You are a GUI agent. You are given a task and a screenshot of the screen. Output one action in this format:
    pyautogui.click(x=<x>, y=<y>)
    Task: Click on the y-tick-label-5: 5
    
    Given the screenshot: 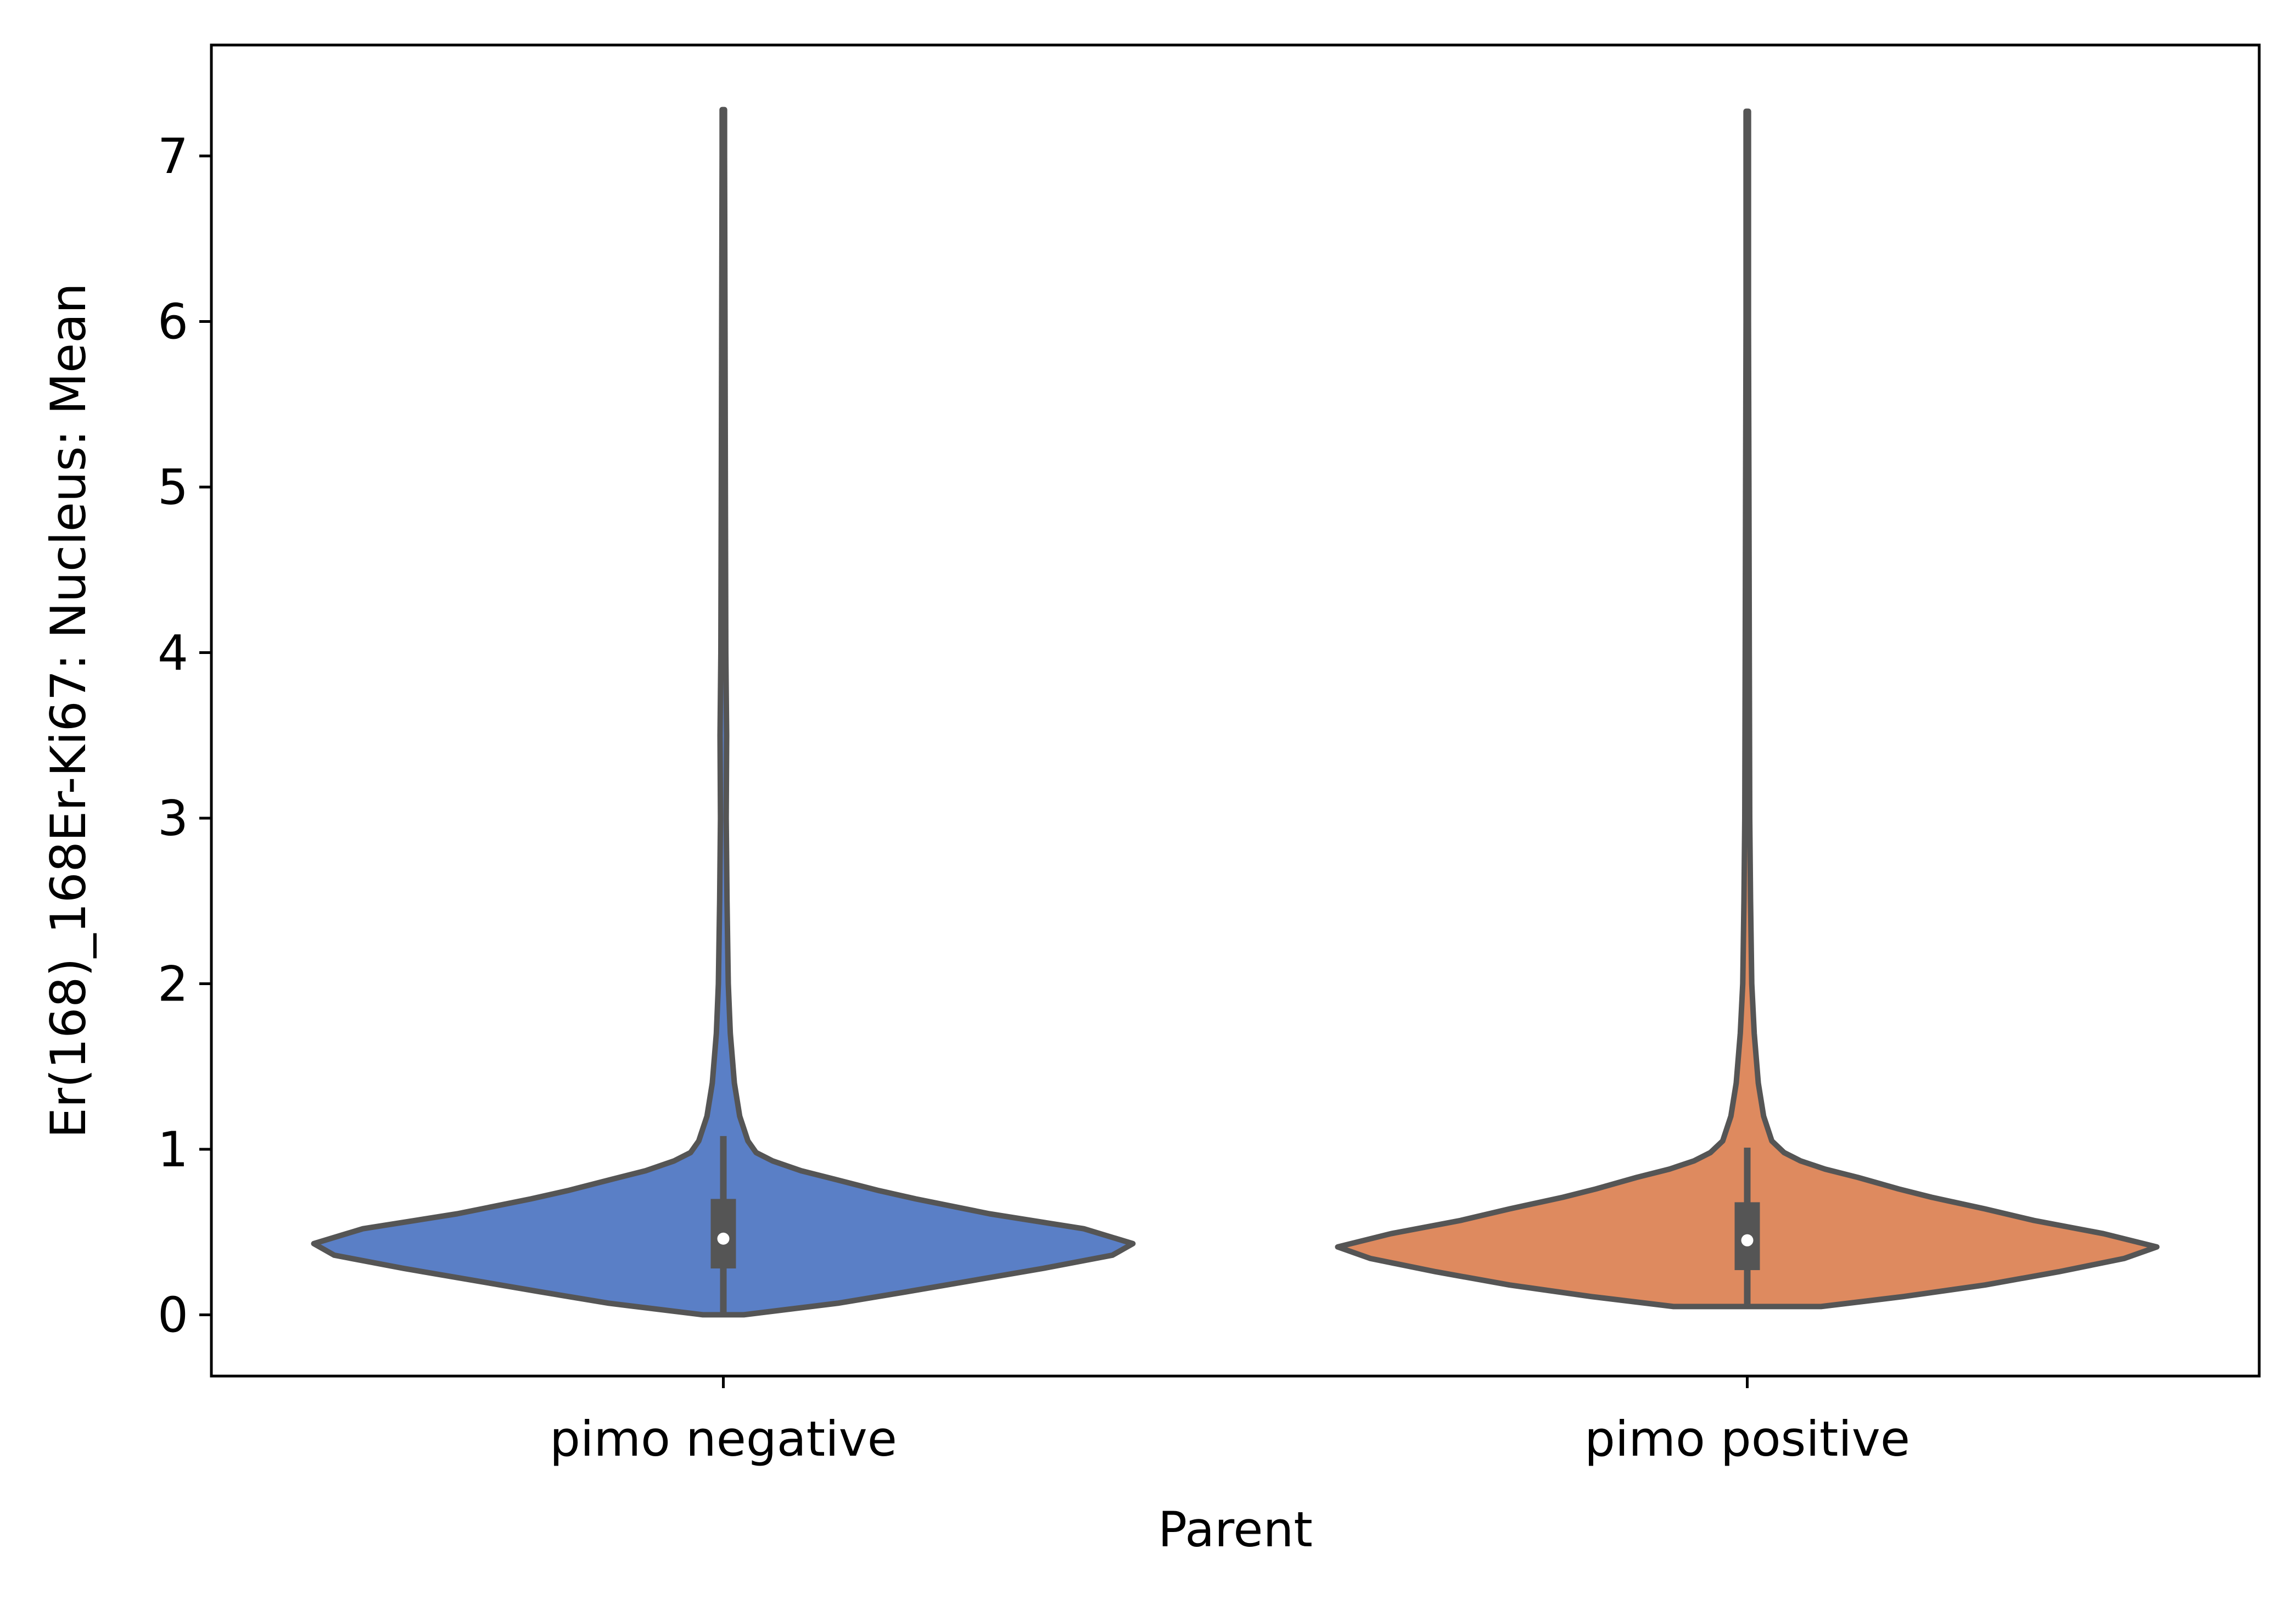 What is the action you would take?
    pyautogui.click(x=173, y=487)
    